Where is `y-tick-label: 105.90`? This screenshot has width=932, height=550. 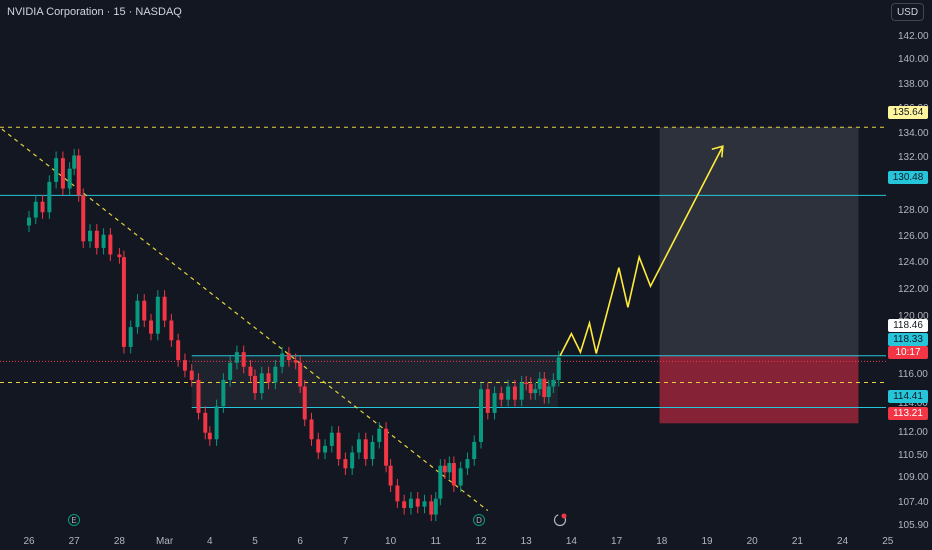
y-tick-label: 105.90 is located at coordinates (913, 525).